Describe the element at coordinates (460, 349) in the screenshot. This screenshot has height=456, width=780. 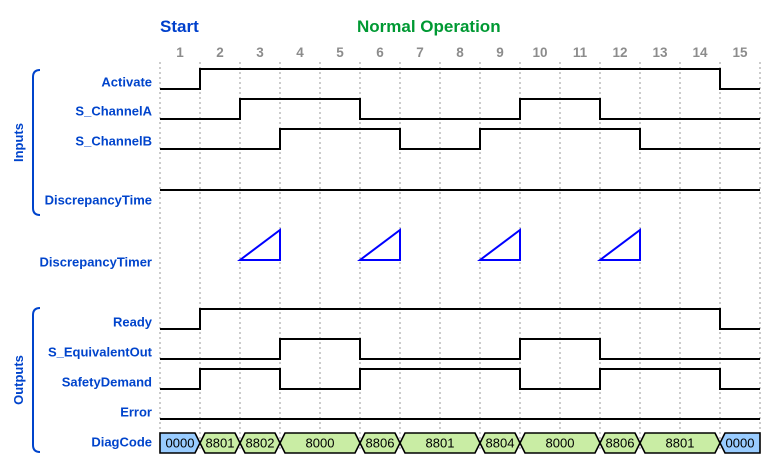
I see `waveform-s-equivalentout` at that location.